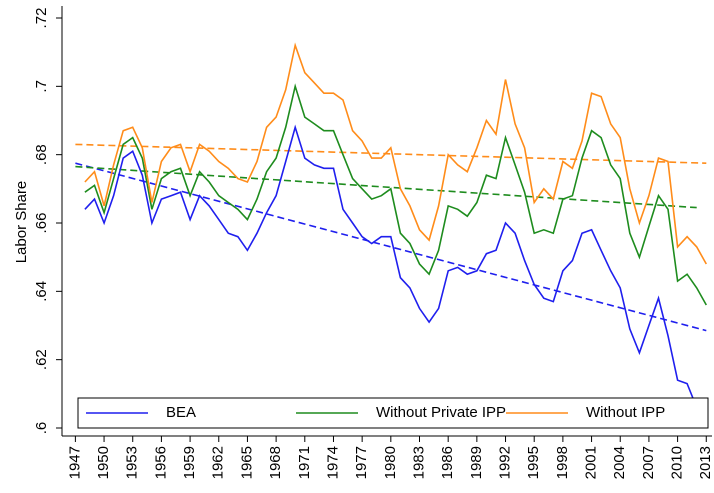 The image size is (714, 493). I want to click on x-tick-label: 2001, so click(591, 462).